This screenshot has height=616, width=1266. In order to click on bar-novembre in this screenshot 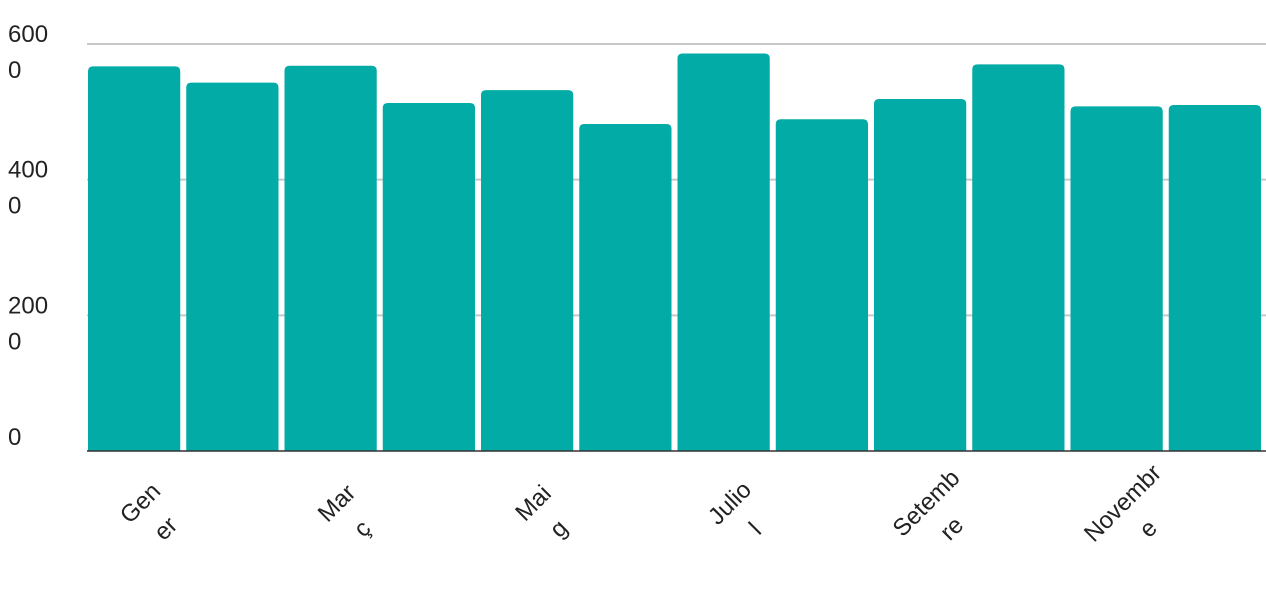, I will do `click(1117, 278)`.